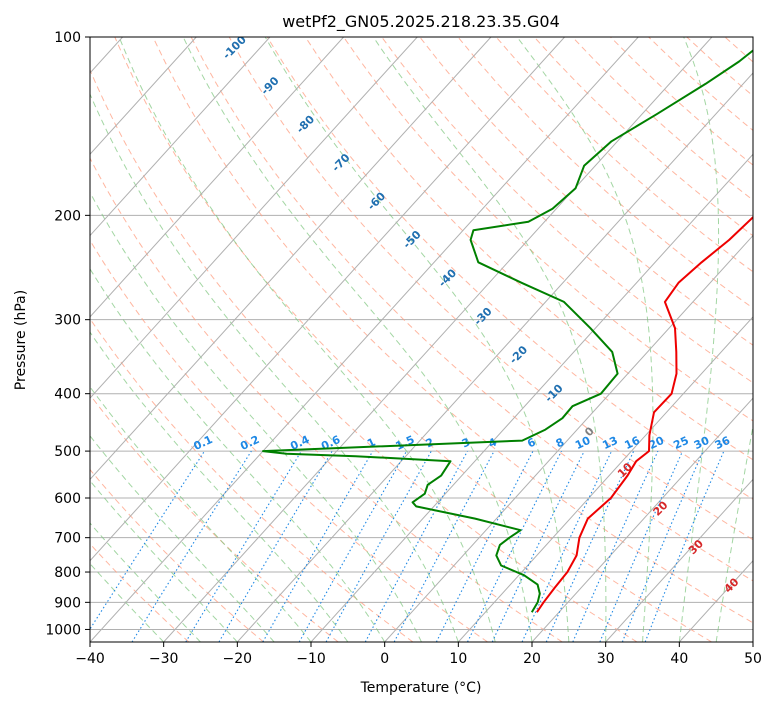 The width and height of the screenshot is (775, 708). What do you see at coordinates (238, 659) in the screenshot?
I see `x-tick-label: −20` at bounding box center [238, 659].